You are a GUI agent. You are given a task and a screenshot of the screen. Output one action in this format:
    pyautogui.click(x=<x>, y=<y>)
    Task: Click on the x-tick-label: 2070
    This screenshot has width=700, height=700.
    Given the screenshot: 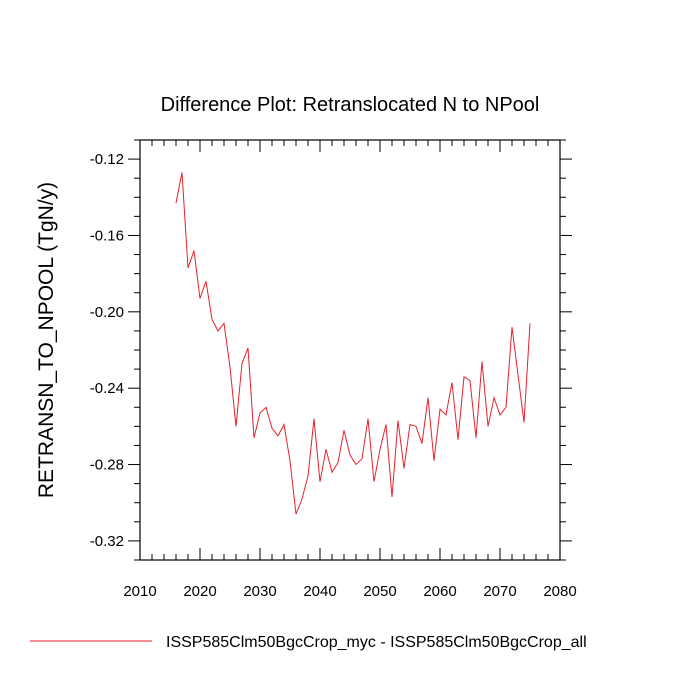 What is the action you would take?
    pyautogui.click(x=499, y=591)
    